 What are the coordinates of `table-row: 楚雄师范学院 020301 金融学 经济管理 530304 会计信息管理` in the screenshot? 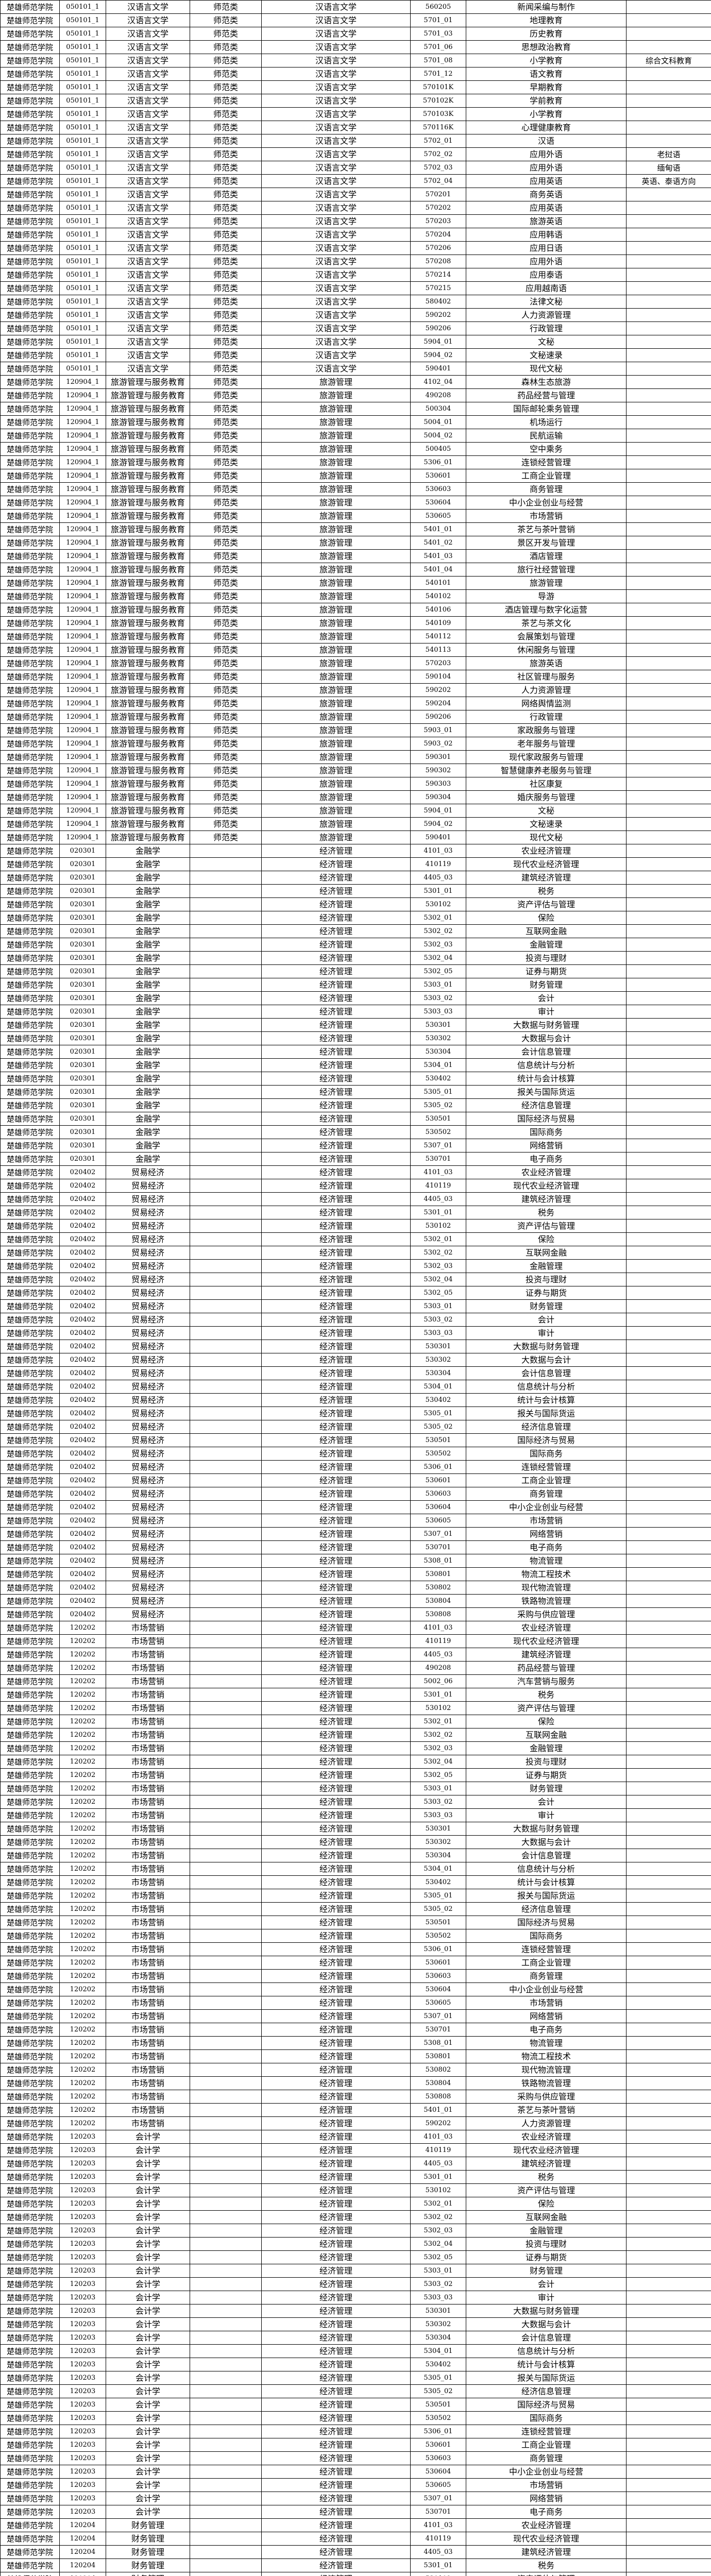 It's located at (355, 1052).